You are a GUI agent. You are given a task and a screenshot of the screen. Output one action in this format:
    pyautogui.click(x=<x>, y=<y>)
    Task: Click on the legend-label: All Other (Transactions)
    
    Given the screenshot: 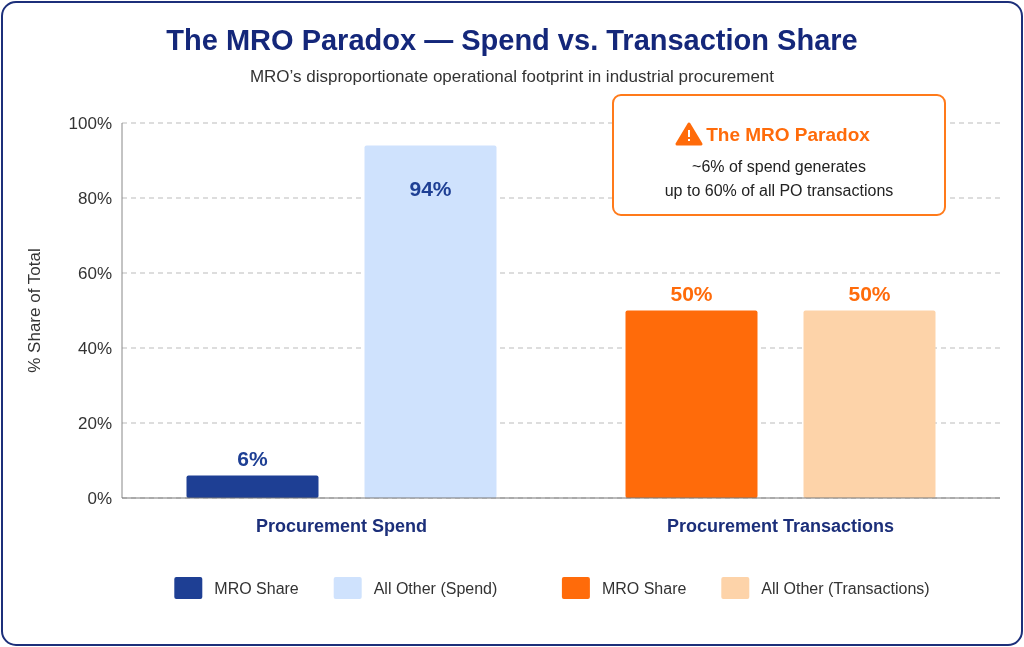 What is the action you would take?
    pyautogui.click(x=845, y=588)
    